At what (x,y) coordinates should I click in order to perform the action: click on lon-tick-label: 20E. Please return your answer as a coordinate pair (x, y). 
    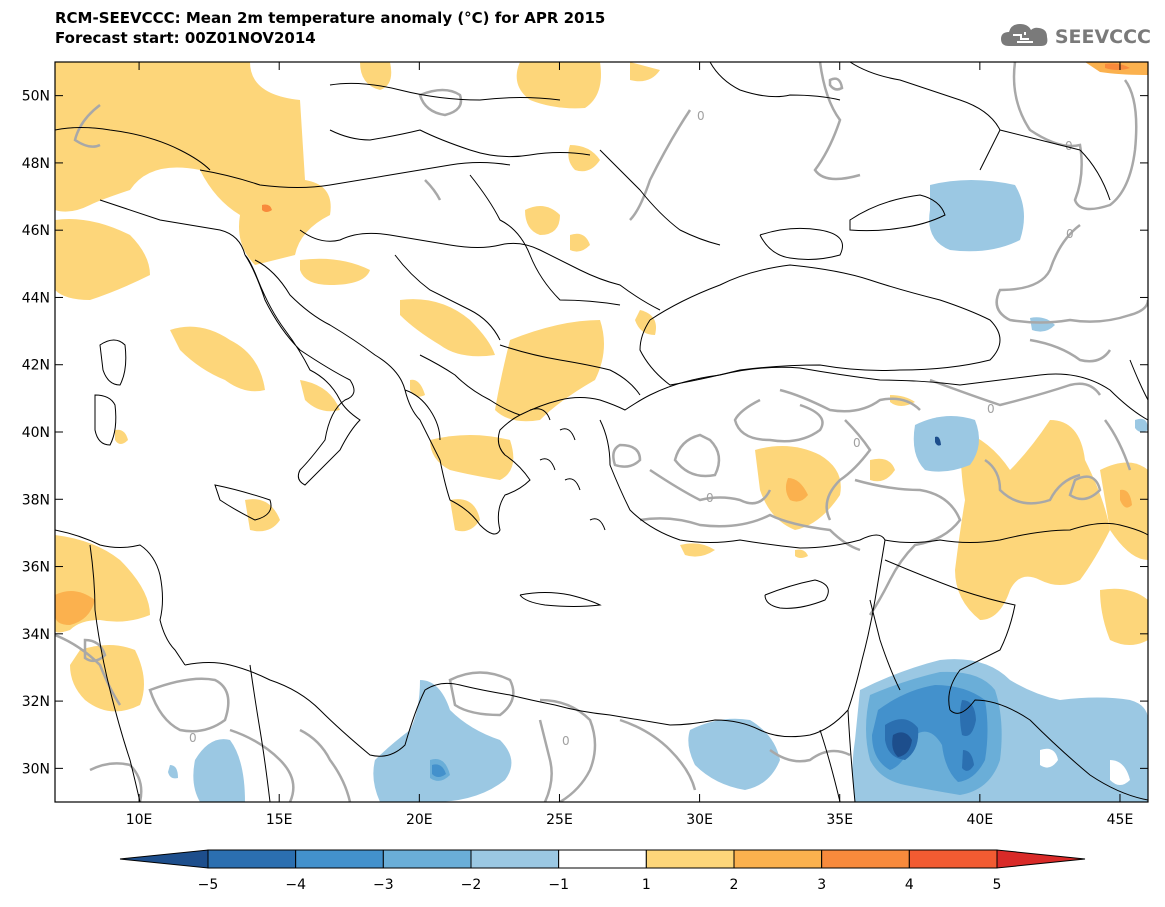
    Looking at the image, I should click on (419, 820).